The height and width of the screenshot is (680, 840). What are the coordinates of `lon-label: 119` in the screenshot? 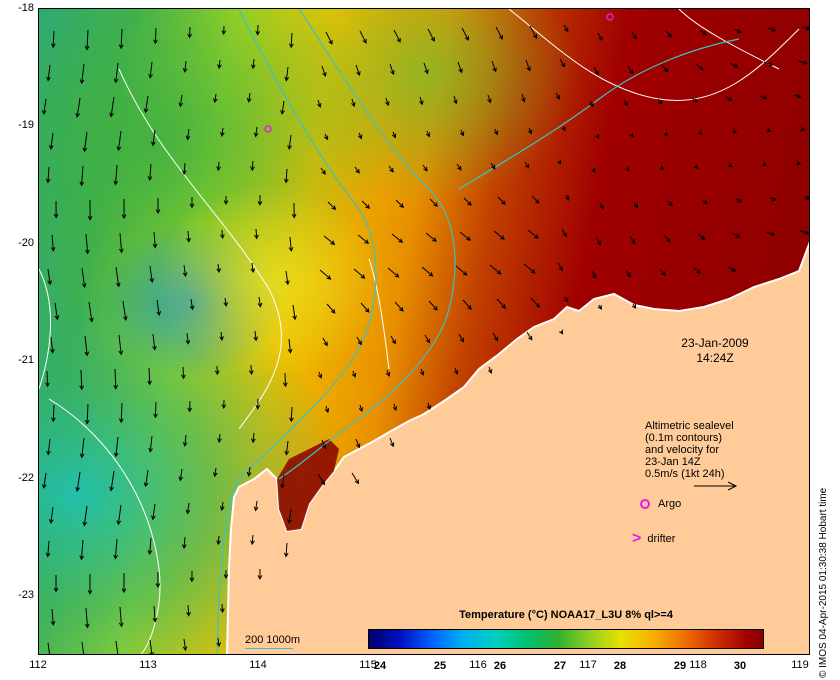 It's located at (800, 665).